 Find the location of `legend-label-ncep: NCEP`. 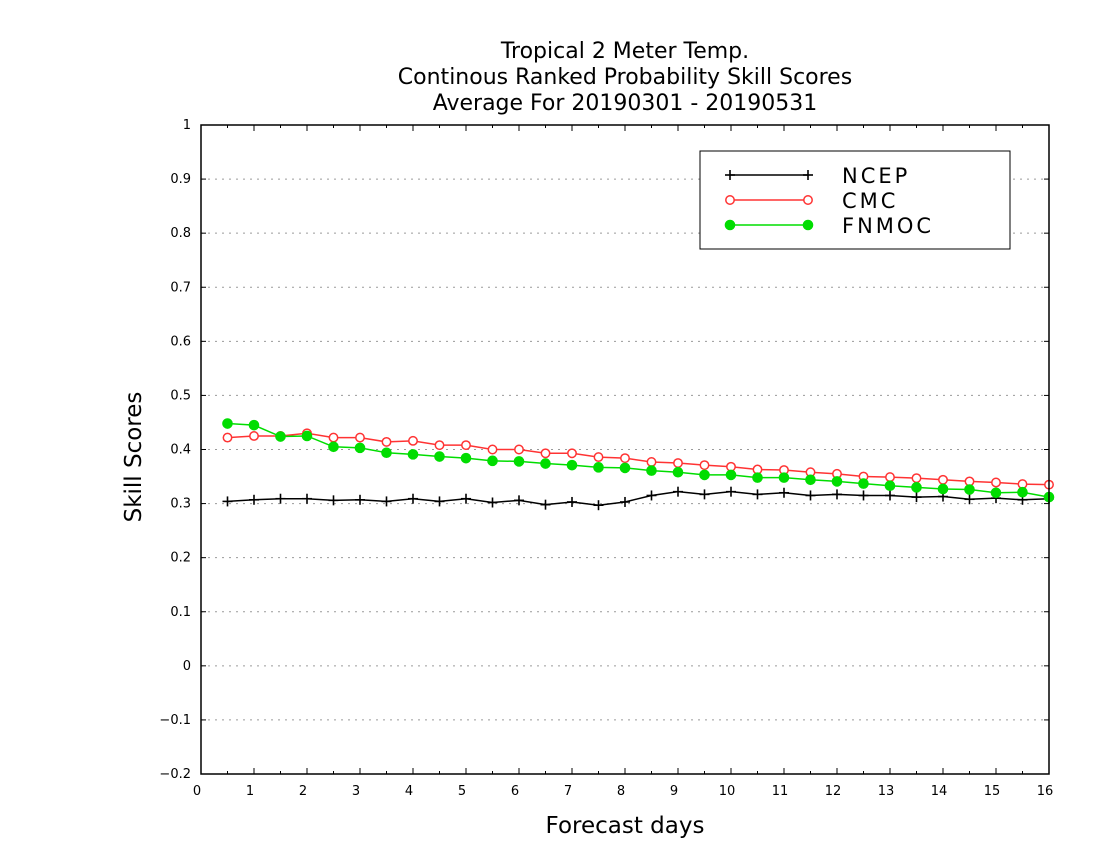

legend-label-ncep: NCEP is located at coordinates (876, 176).